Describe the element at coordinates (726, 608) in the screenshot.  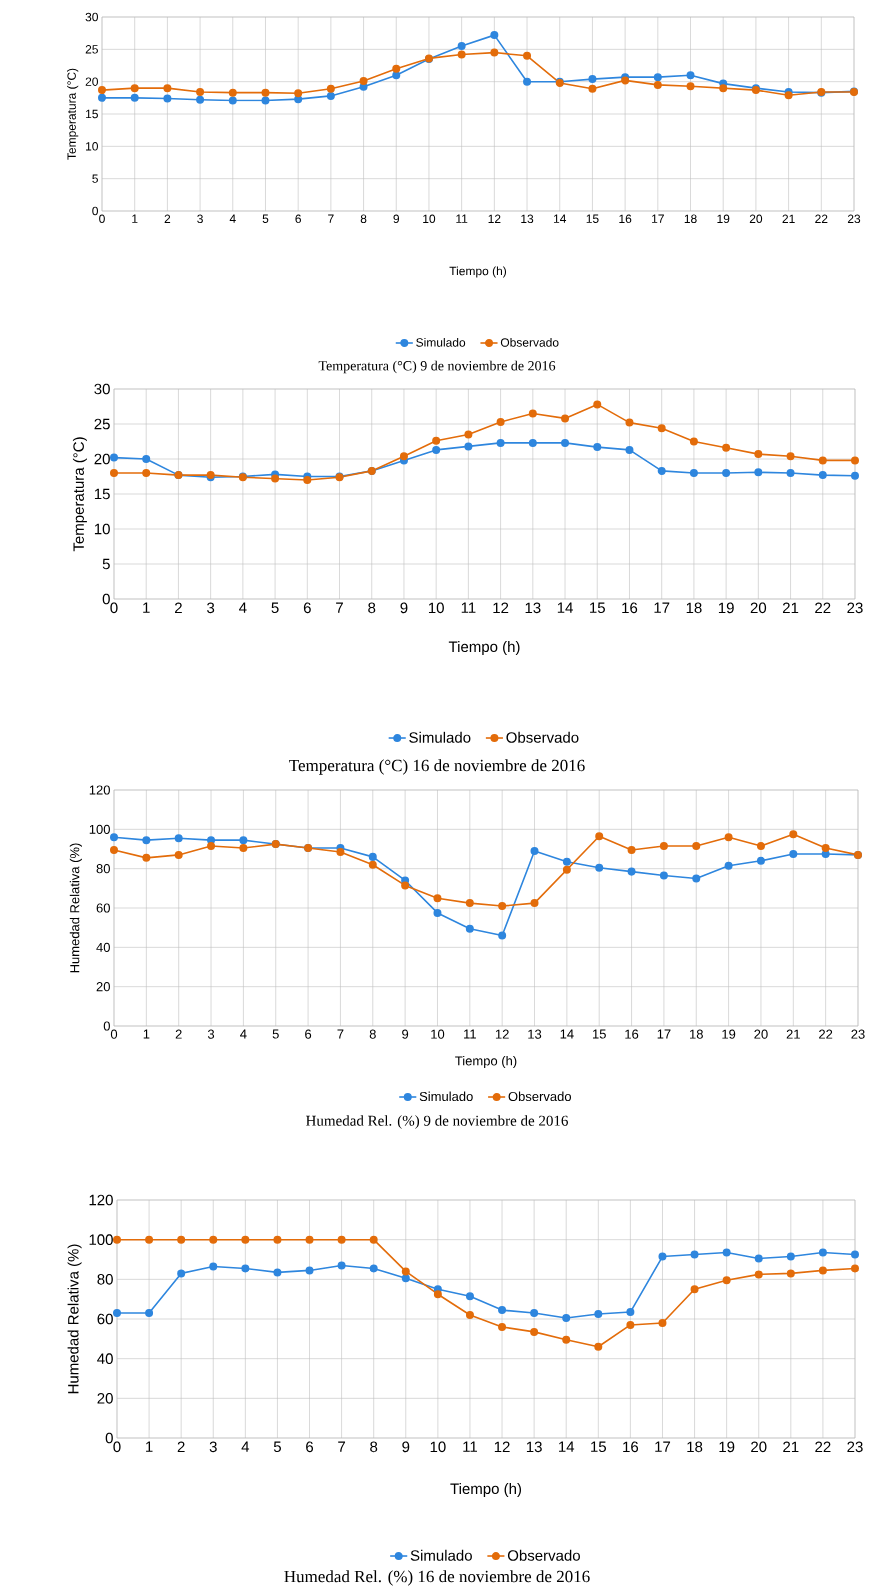
I see `x-tick-label: 19` at that location.